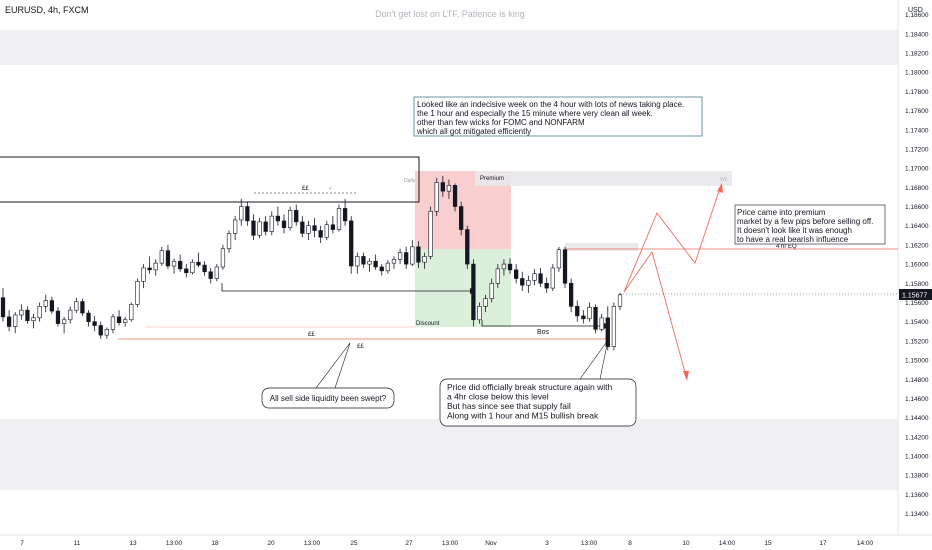 The width and height of the screenshot is (932, 550). What do you see at coordinates (917, 169) in the screenshot?
I see `price-tick-label: 1.17000` at bounding box center [917, 169].